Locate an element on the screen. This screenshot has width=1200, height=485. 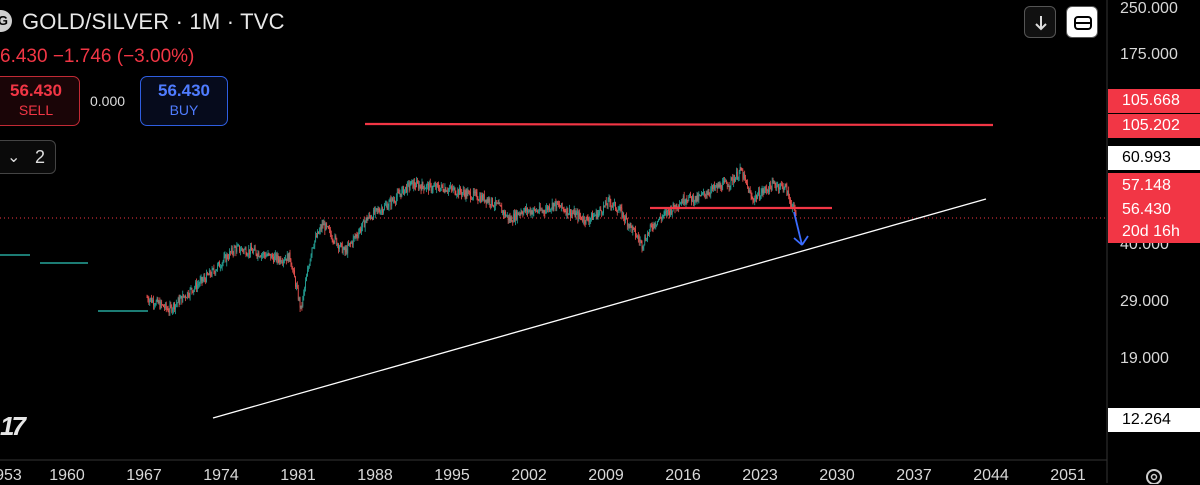
sell-button: 56.430 SELL is located at coordinates (40, 101).